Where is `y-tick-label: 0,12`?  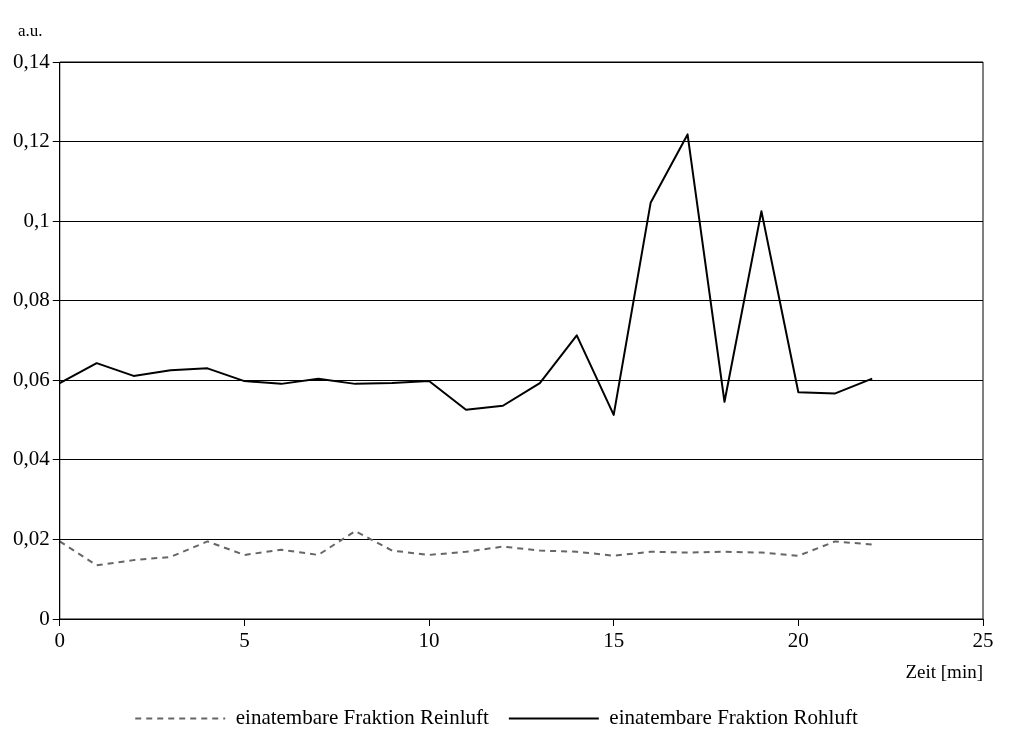
y-tick-label: 0,12 is located at coordinates (31, 140).